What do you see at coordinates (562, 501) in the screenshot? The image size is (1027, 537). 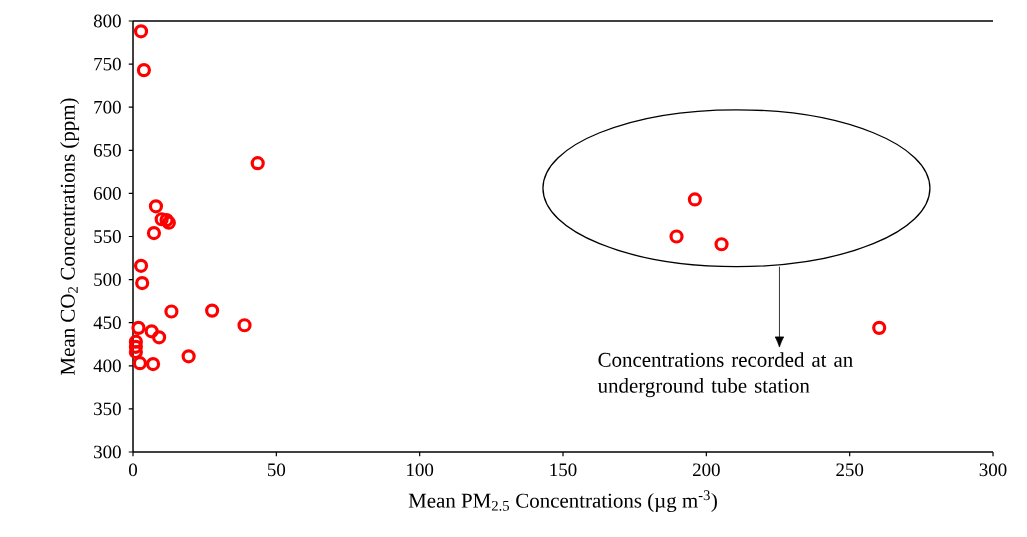 I see `x-axis-title: Mean PM$_{2.5}$ Concentrations (µg m$^{-3}$)` at bounding box center [562, 501].